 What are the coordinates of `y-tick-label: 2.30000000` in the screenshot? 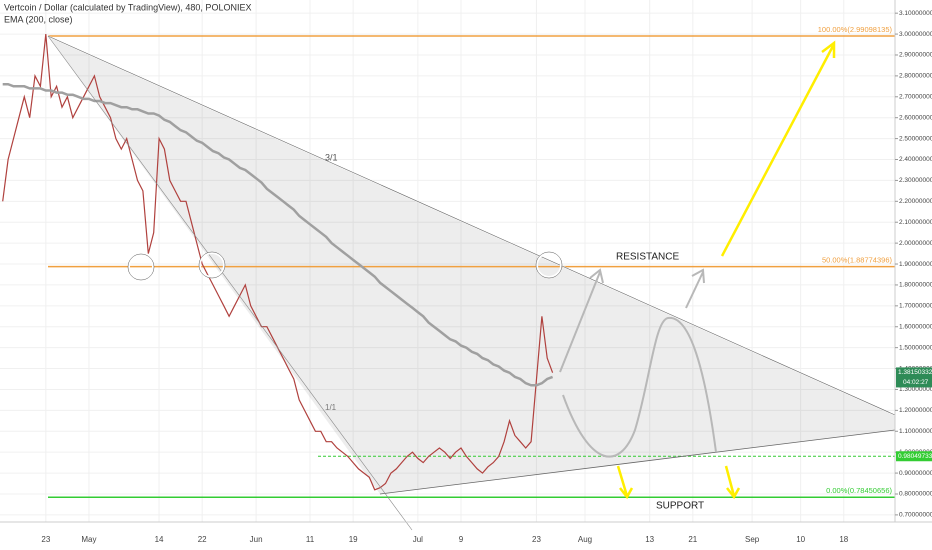 It's located at (915, 180).